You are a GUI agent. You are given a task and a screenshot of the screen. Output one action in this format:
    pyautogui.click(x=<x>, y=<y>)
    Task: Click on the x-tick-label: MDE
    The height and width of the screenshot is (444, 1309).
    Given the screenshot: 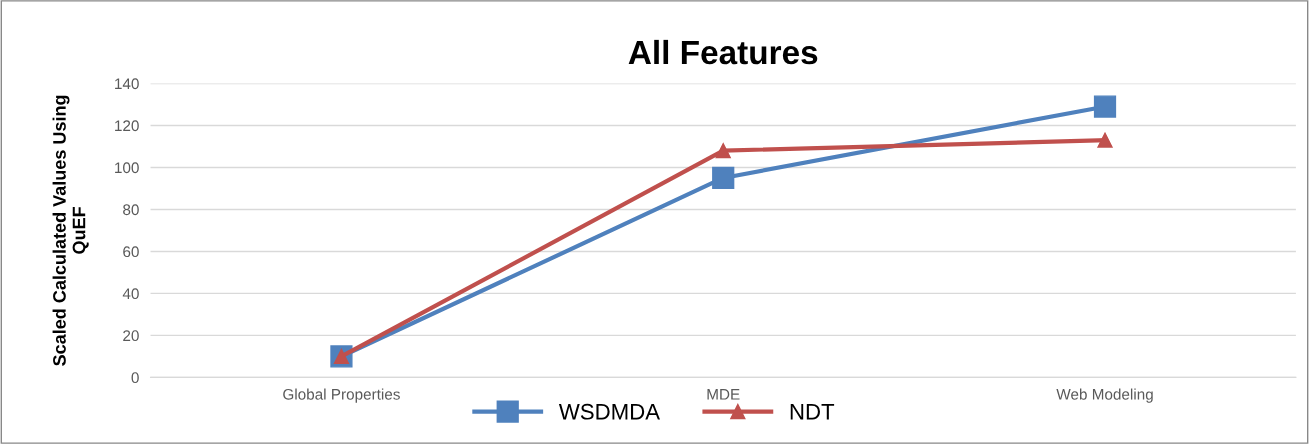 What is the action you would take?
    pyautogui.click(x=723, y=394)
    